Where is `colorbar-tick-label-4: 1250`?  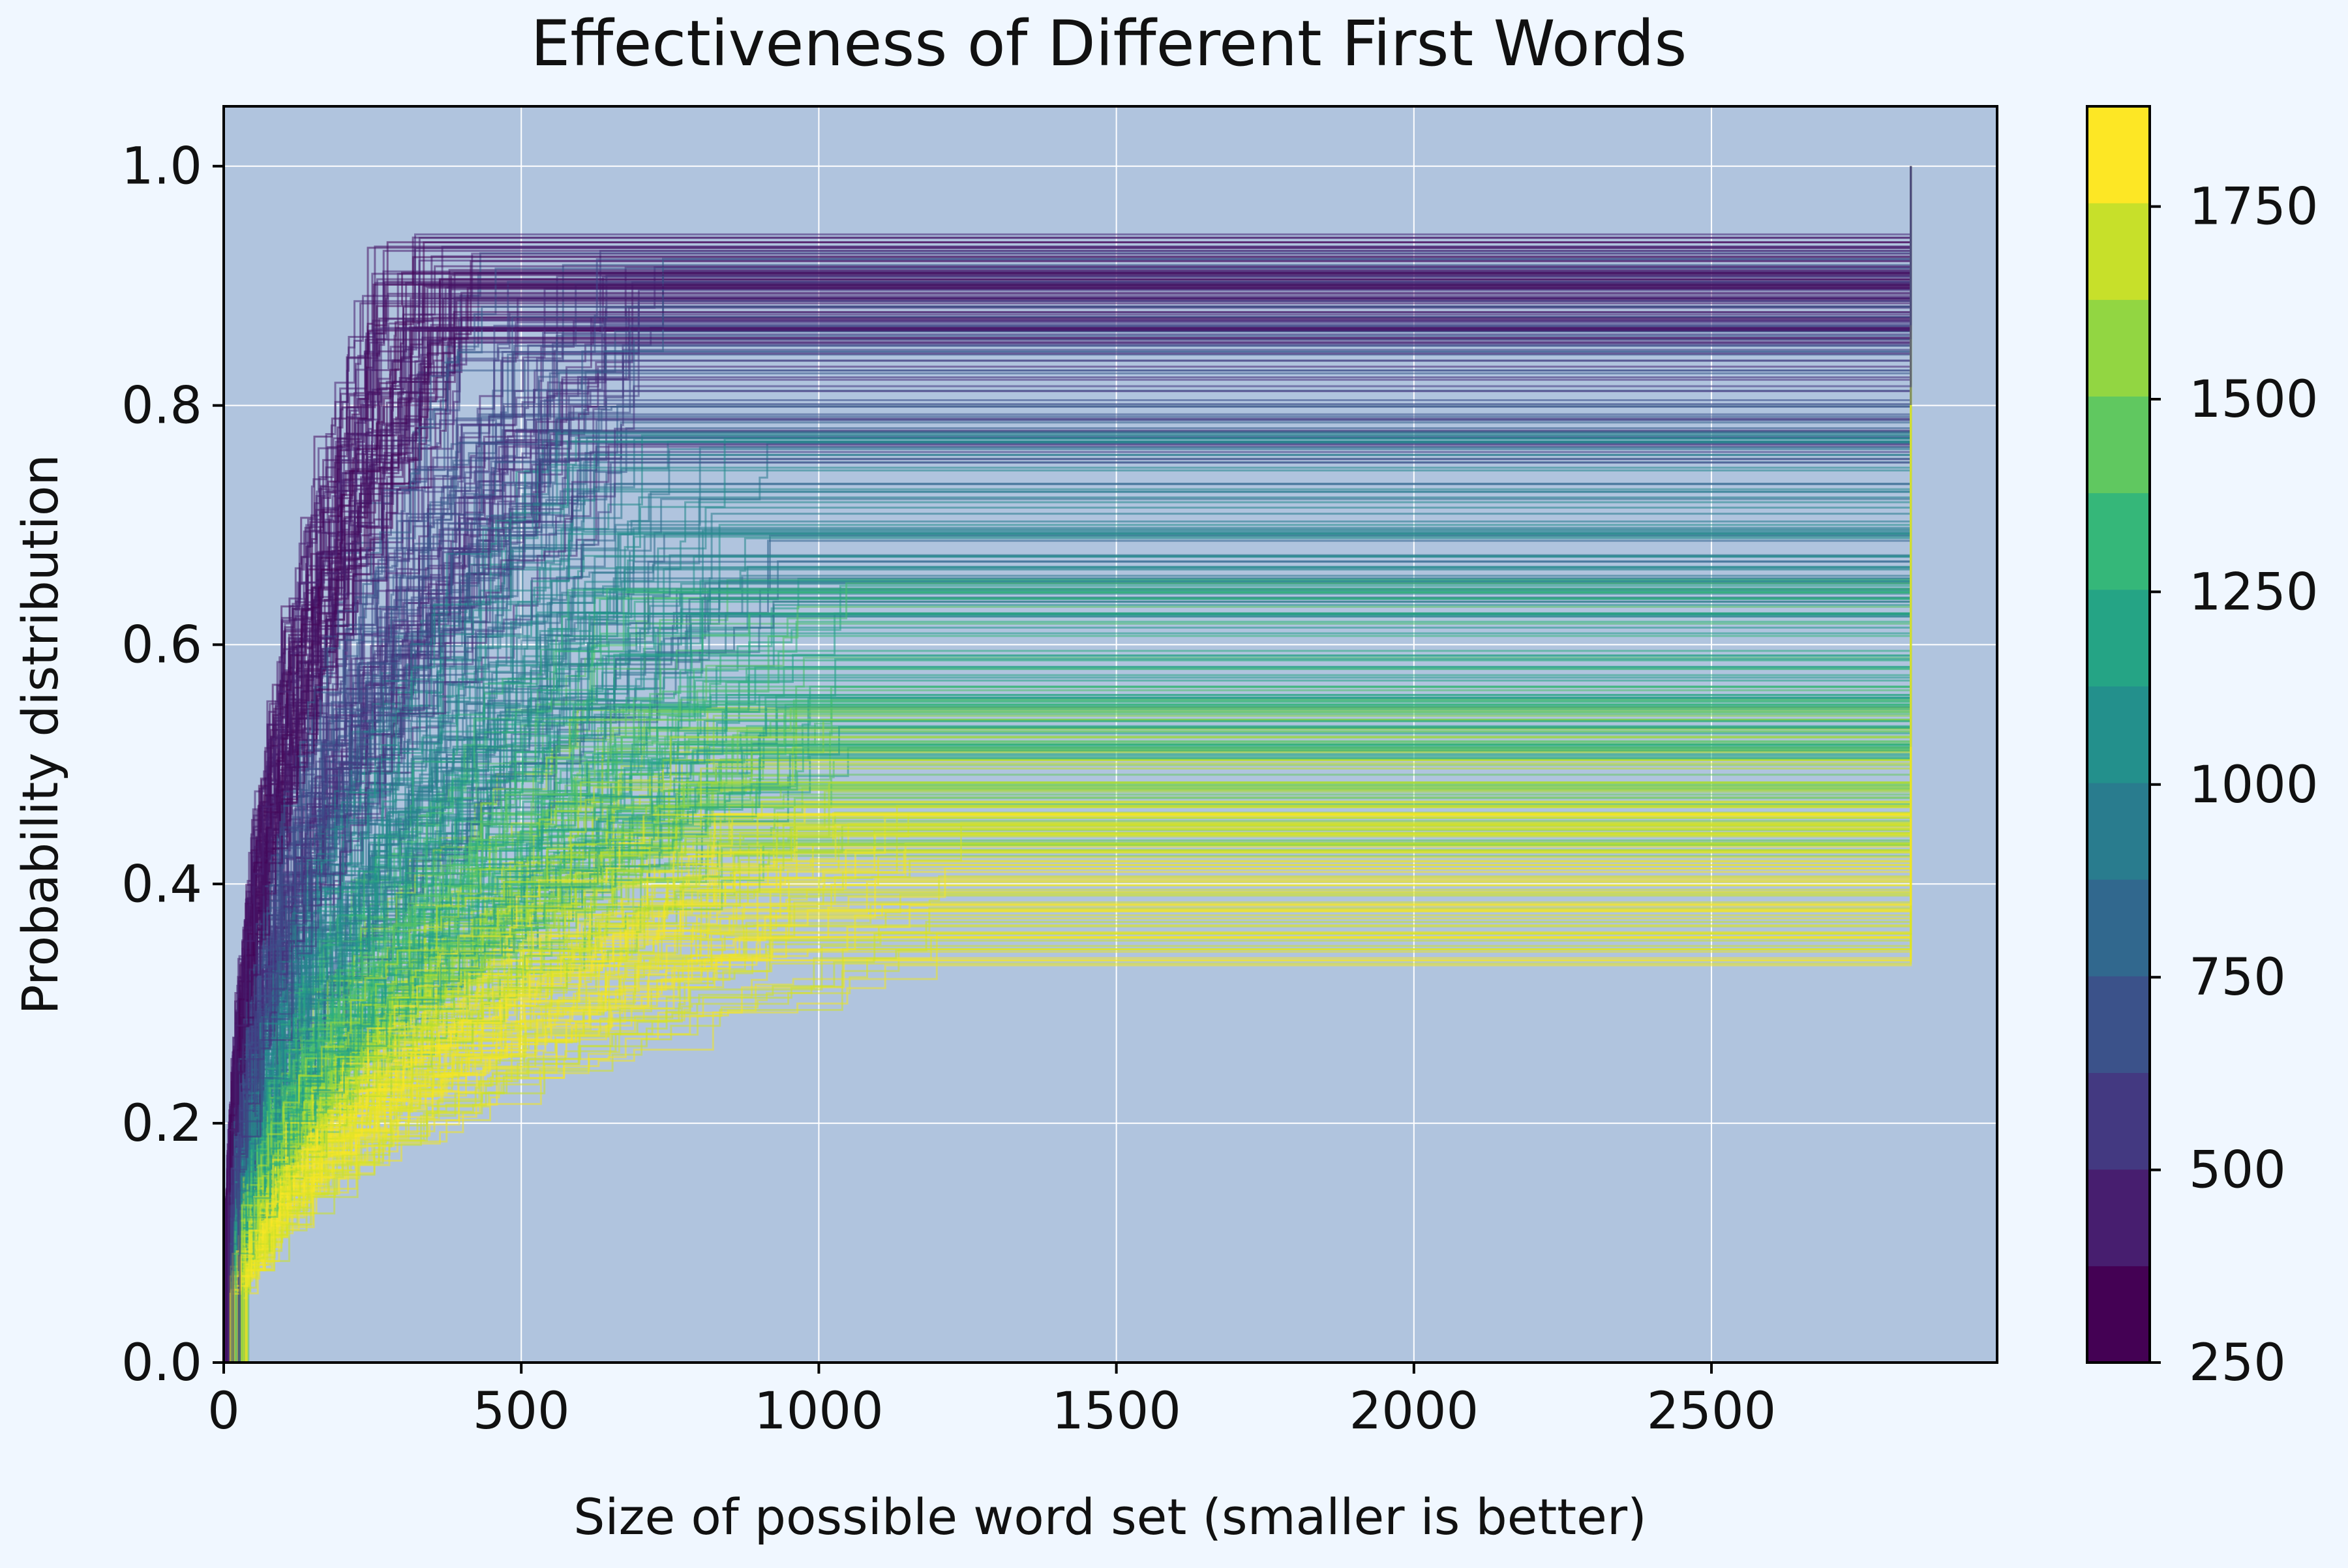
colorbar-tick-label-4: 1250 is located at coordinates (2254, 592).